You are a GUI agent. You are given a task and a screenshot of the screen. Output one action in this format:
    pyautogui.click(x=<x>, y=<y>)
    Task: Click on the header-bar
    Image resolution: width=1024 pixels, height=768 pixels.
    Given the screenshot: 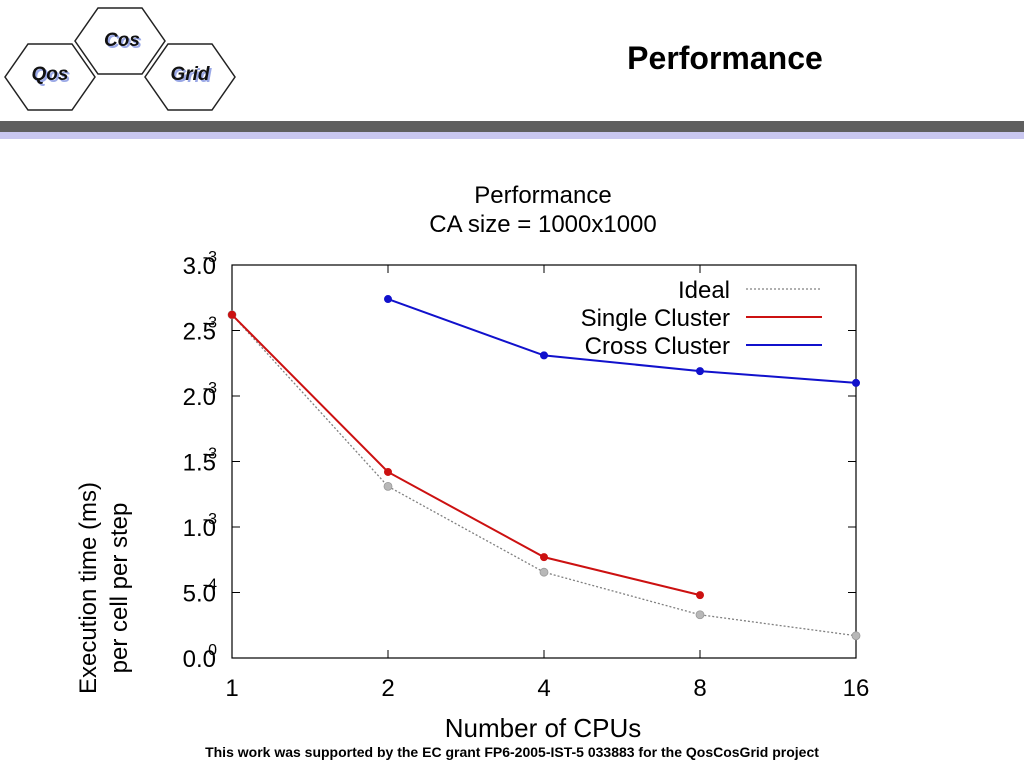 What is the action you would take?
    pyautogui.click(x=512, y=126)
    